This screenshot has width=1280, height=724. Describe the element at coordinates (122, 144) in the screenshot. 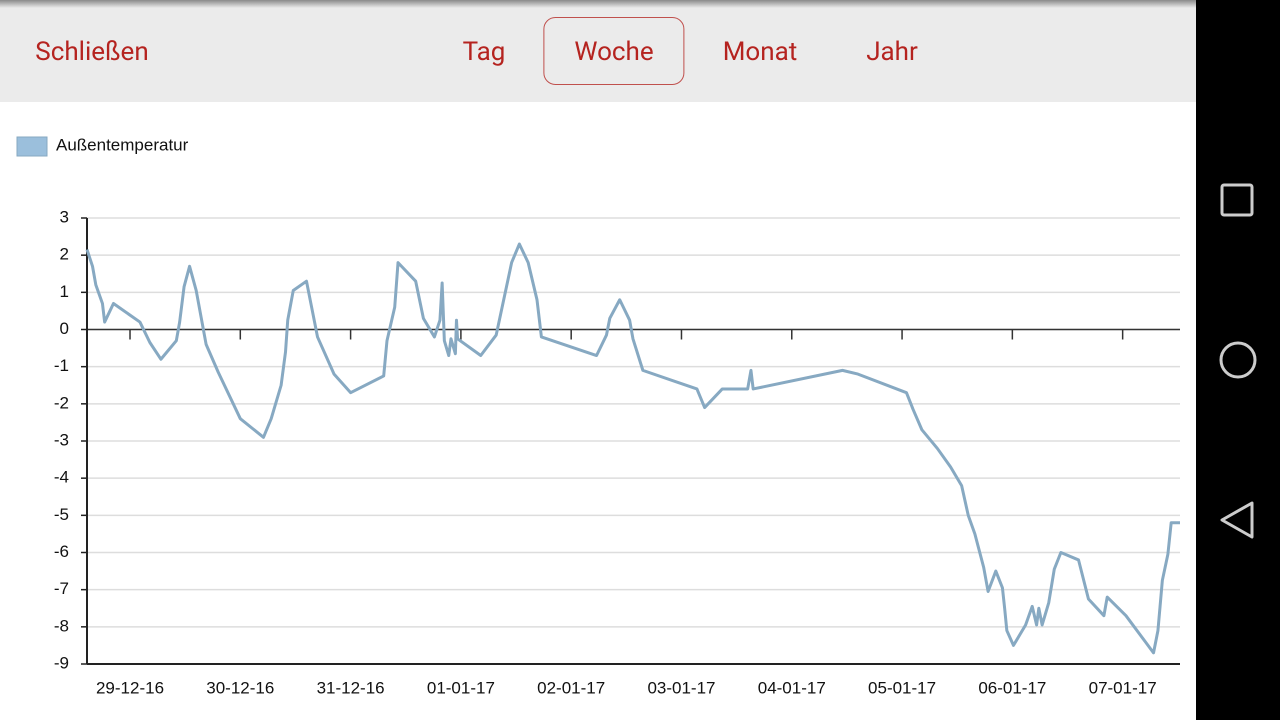

I see `legend-label: Außentemperatur` at that location.